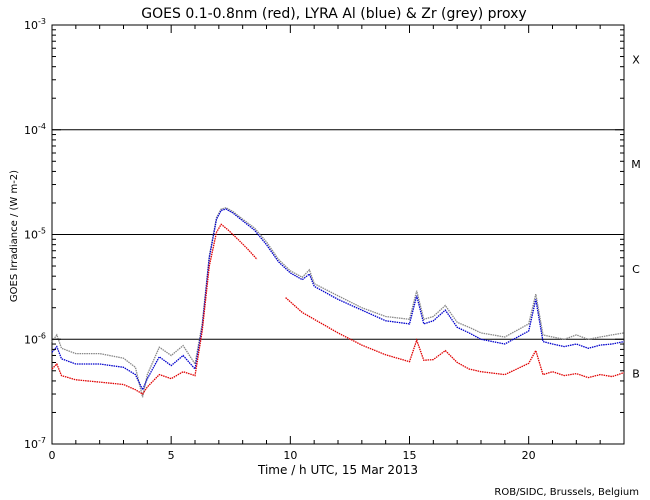  What do you see at coordinates (636, 164) in the screenshot?
I see `flare-class-label-m: M` at bounding box center [636, 164].